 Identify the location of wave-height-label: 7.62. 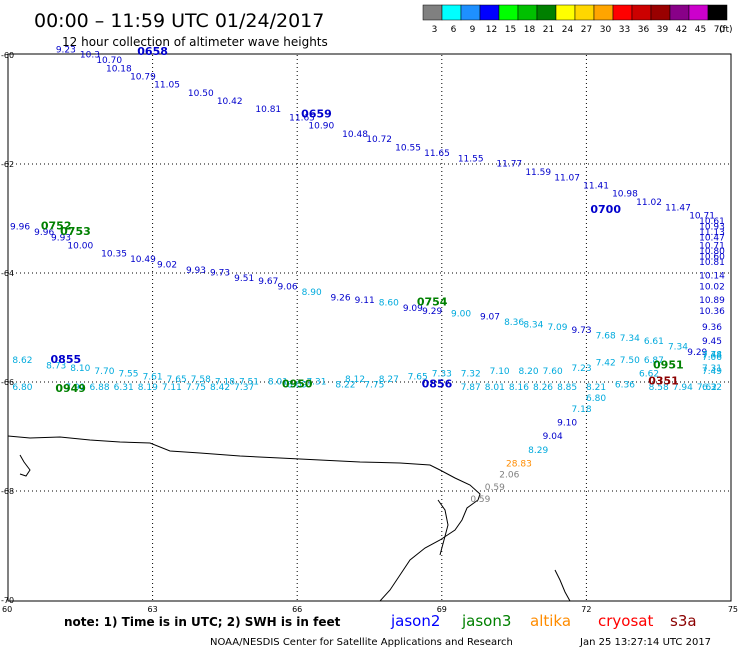
(707, 388).